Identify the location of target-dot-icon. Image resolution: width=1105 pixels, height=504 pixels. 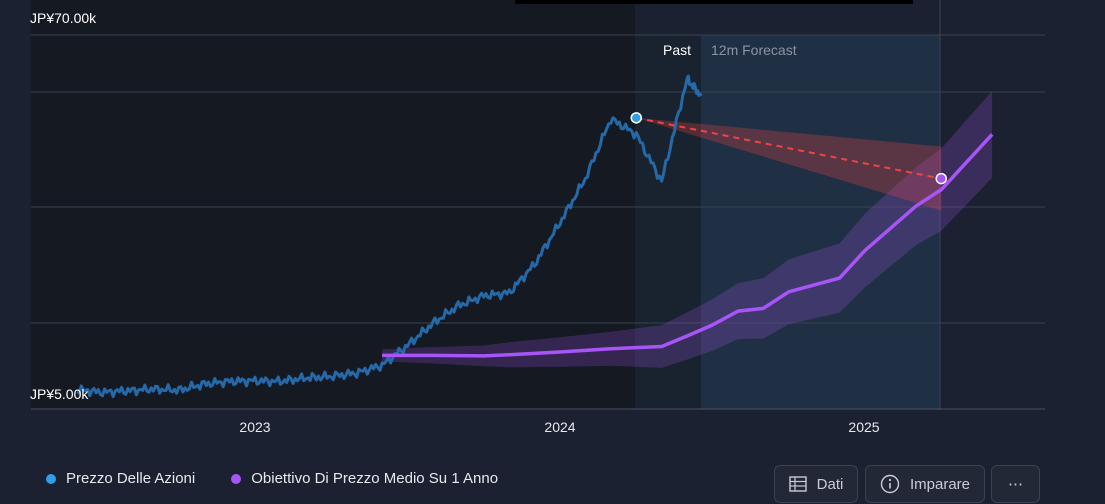
(236, 478).